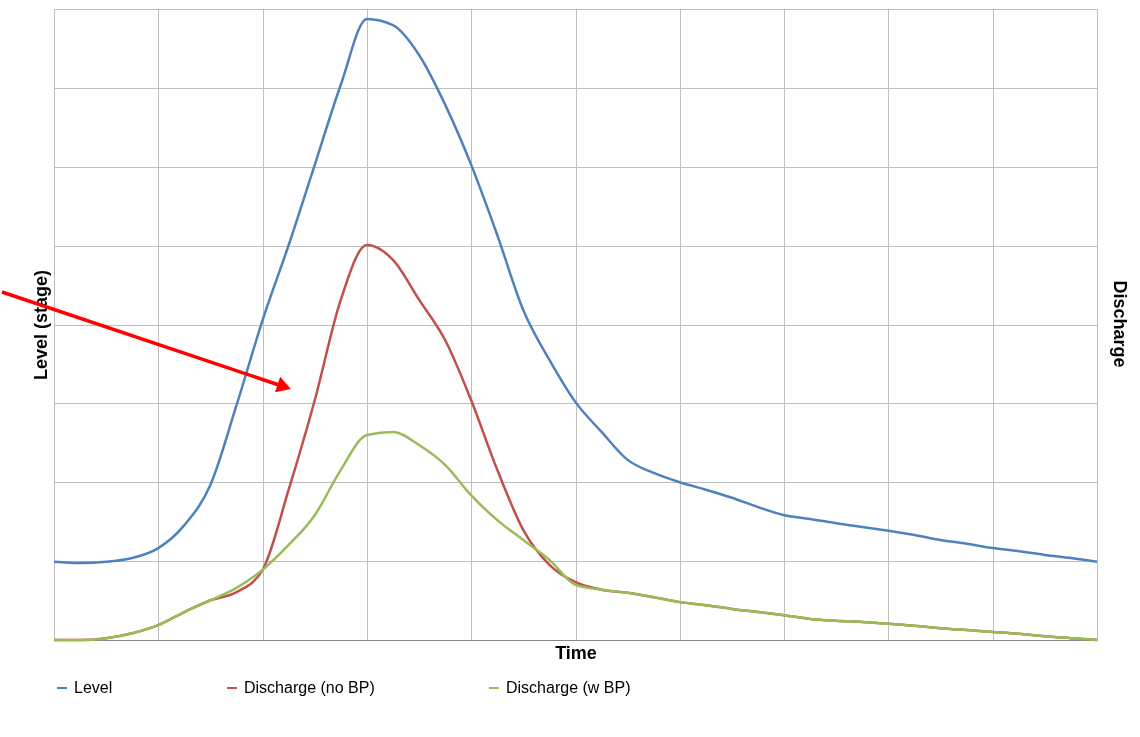 The width and height of the screenshot is (1140, 737). What do you see at coordinates (93, 687) in the screenshot?
I see `legend-label: Level` at bounding box center [93, 687].